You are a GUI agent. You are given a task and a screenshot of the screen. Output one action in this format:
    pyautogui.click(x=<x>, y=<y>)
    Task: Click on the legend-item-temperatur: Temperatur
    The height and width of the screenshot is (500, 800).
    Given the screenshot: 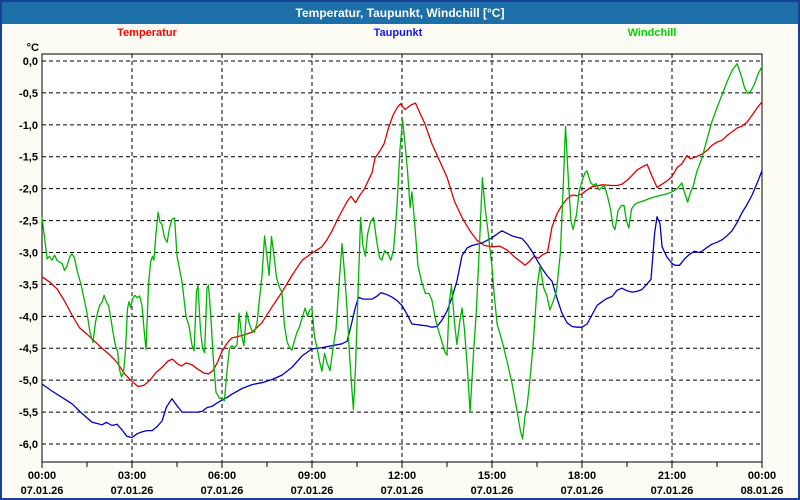 What is the action you would take?
    pyautogui.click(x=147, y=34)
    